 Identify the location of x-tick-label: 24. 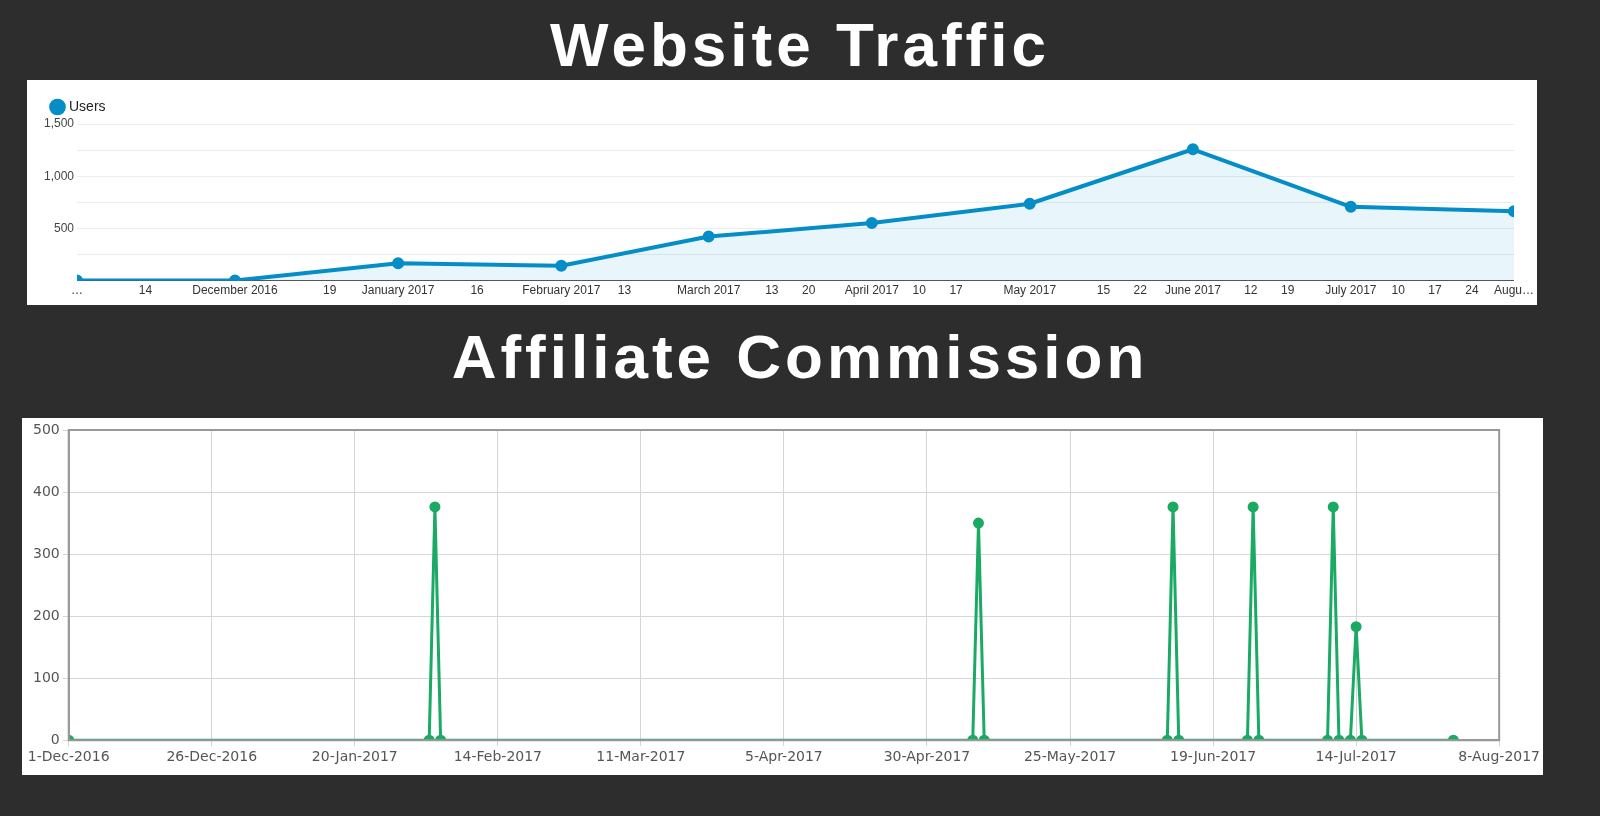
(1472, 290).